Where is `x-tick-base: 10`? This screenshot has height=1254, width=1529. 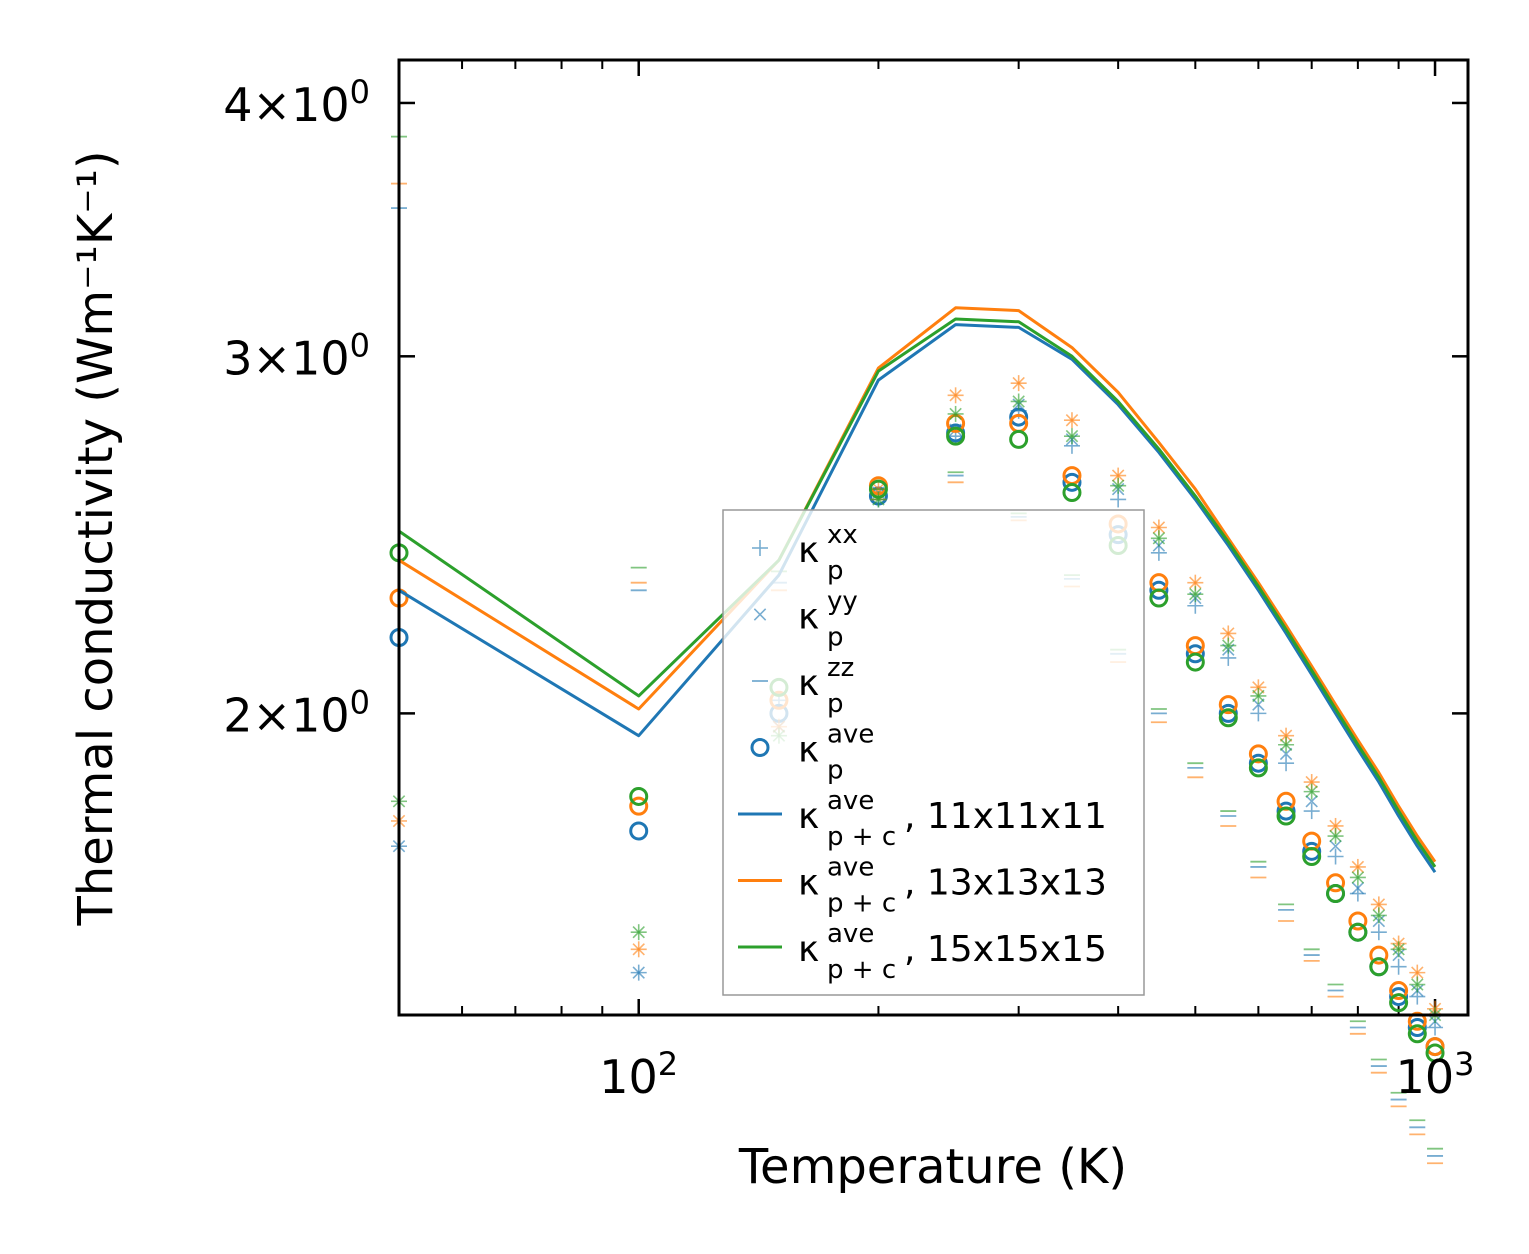
x-tick-base: 10 is located at coordinates (1425, 1077).